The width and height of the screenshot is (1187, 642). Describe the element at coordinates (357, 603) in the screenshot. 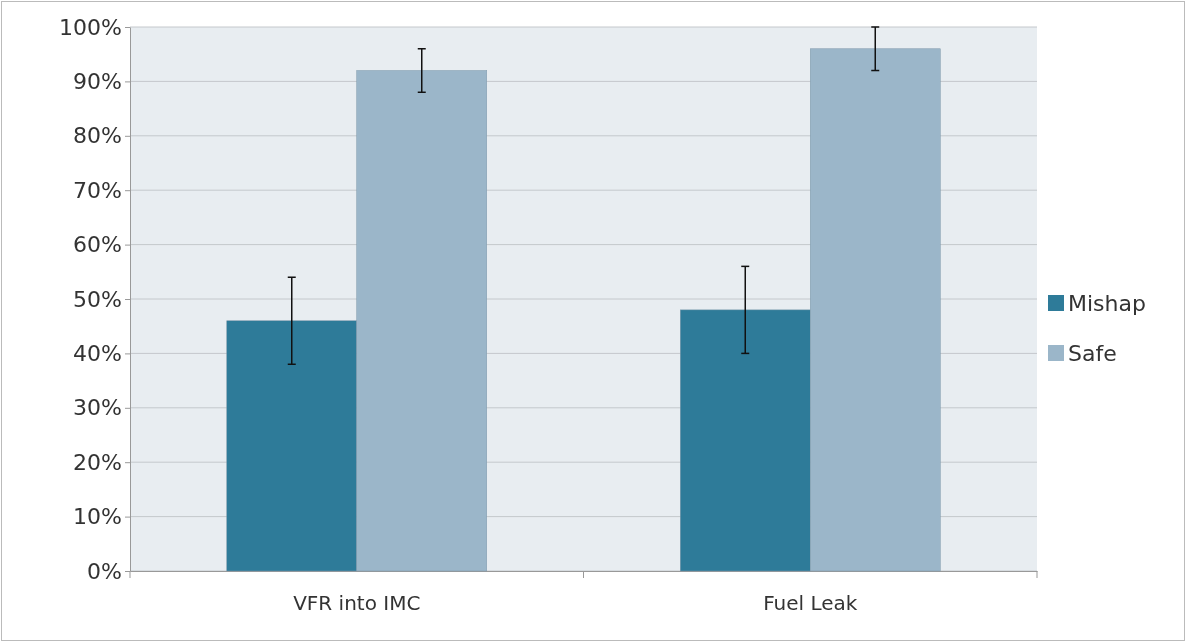

I see `x-tick-label: VFR into IMC` at that location.